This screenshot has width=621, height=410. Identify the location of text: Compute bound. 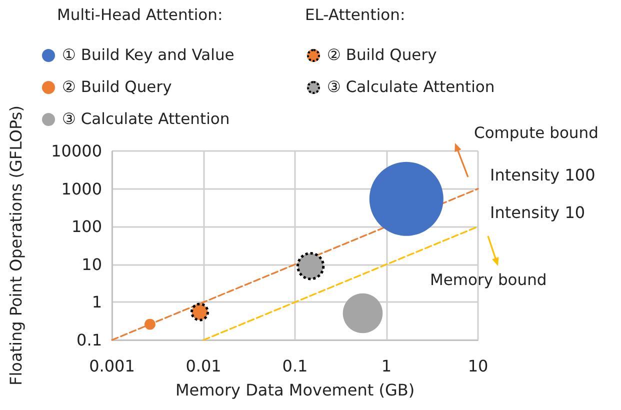
(536, 133).